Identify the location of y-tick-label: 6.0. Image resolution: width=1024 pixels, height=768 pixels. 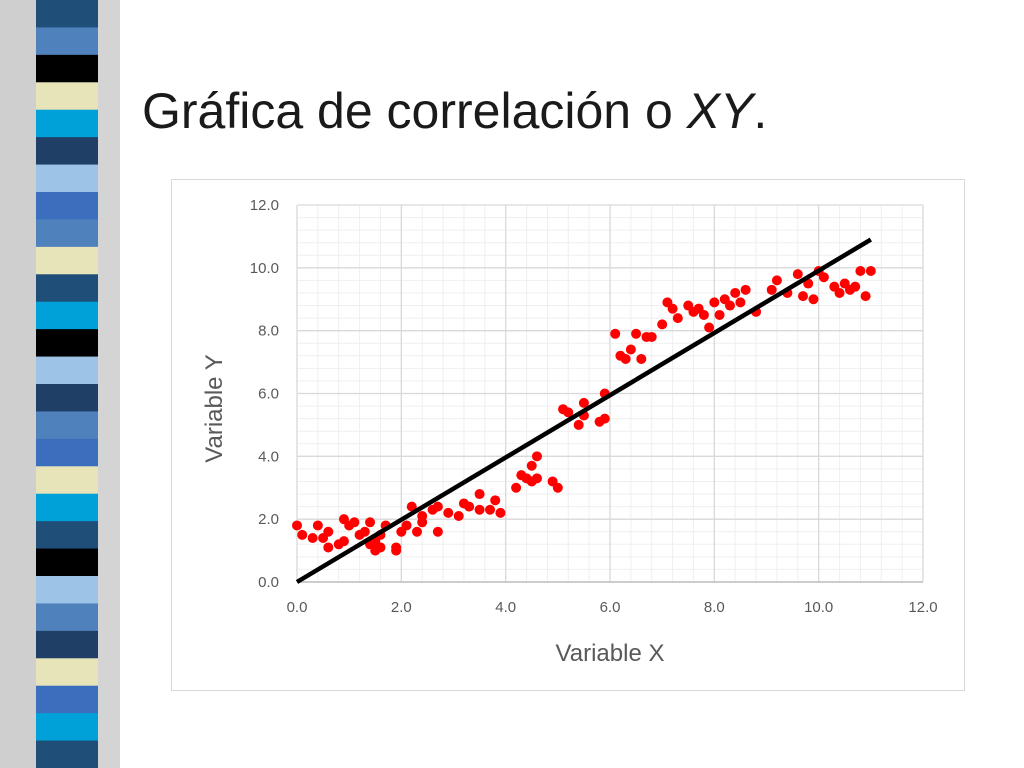
(268, 394).